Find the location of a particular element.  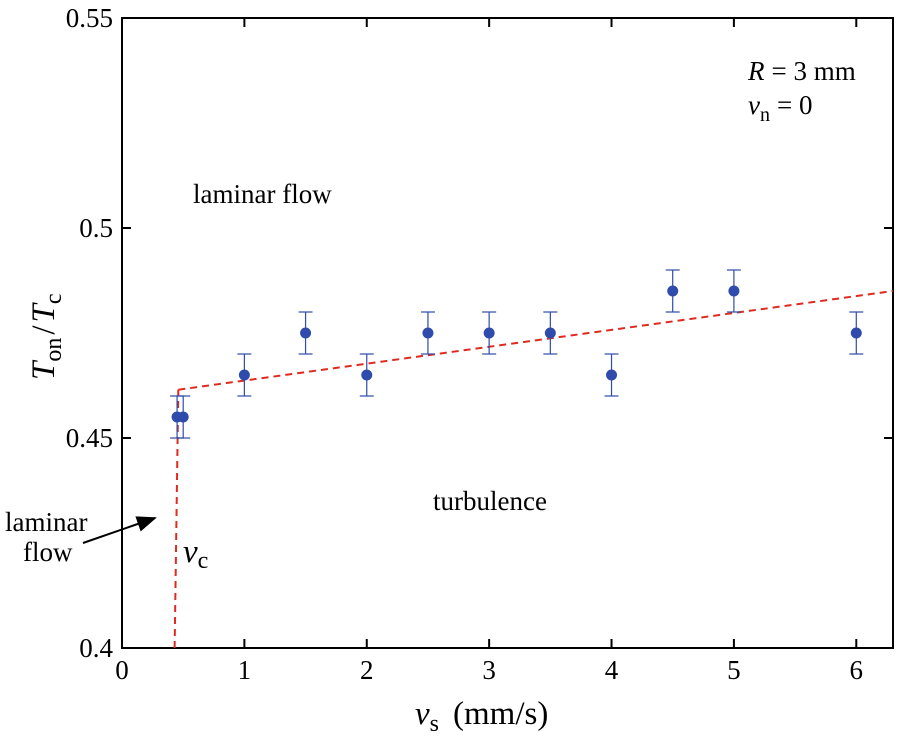

x-tick-label: 4 is located at coordinates (612, 670).